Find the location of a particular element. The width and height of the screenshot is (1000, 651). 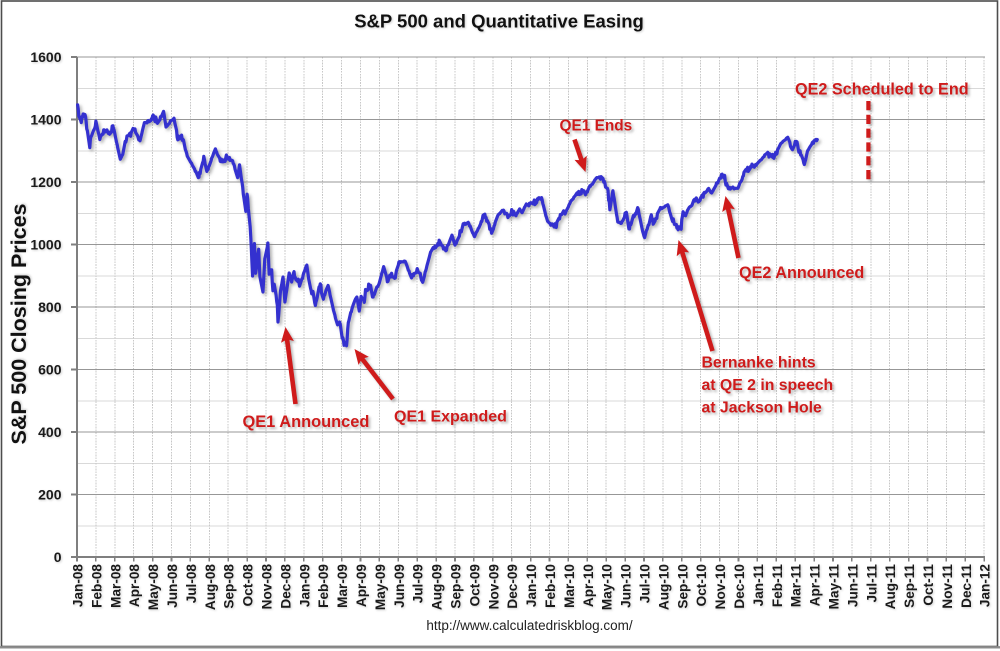

svg-text: Apr-09 is located at coordinates (361, 585).